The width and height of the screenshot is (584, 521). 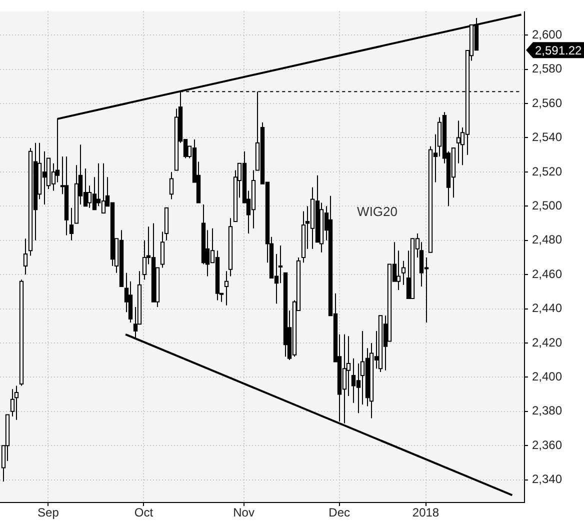 I want to click on y-tick-label: 2,560, so click(x=547, y=103).